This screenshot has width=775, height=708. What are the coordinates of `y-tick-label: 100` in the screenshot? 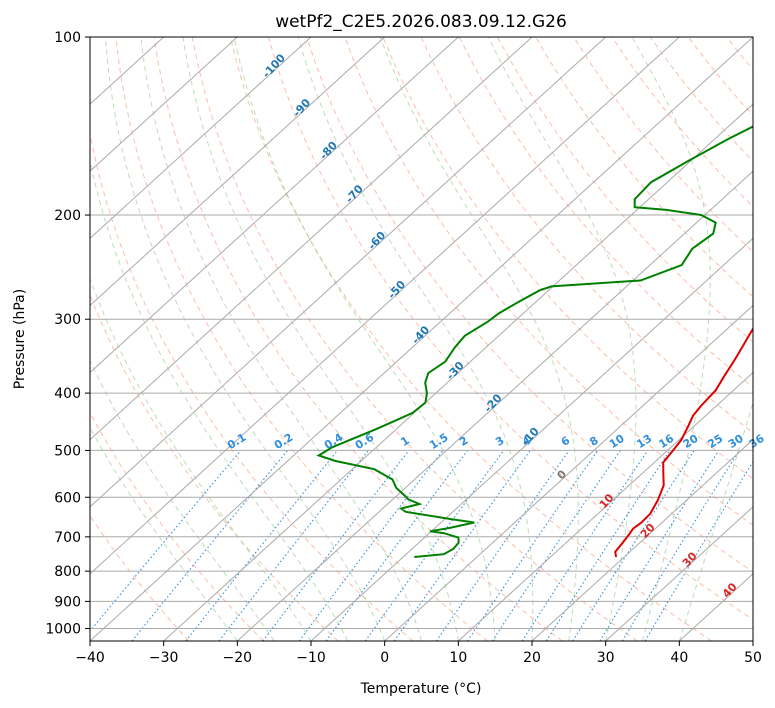 It's located at (67, 38).